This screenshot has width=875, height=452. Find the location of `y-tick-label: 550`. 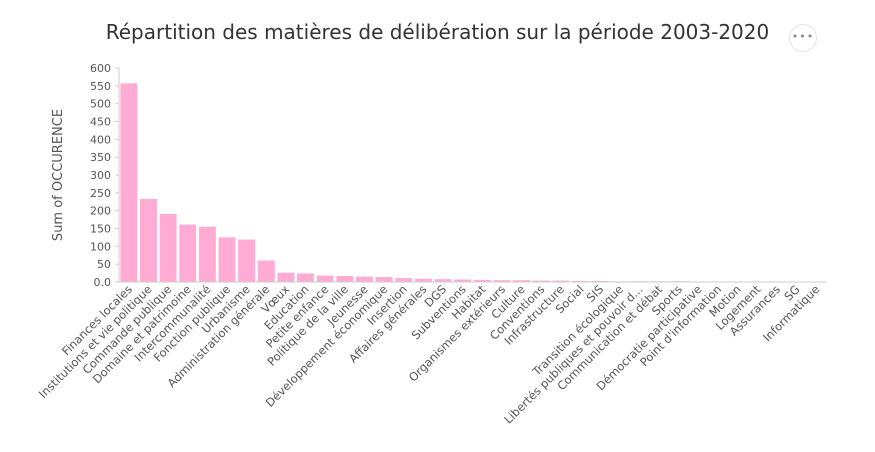

y-tick-label: 550 is located at coordinates (100, 86).